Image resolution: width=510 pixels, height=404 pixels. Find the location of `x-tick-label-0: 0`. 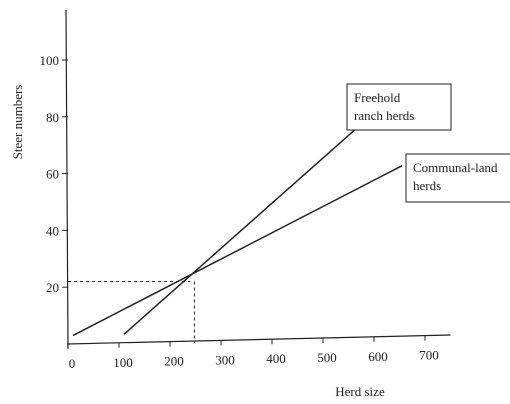

x-tick-label-0: 0 is located at coordinates (72, 363).